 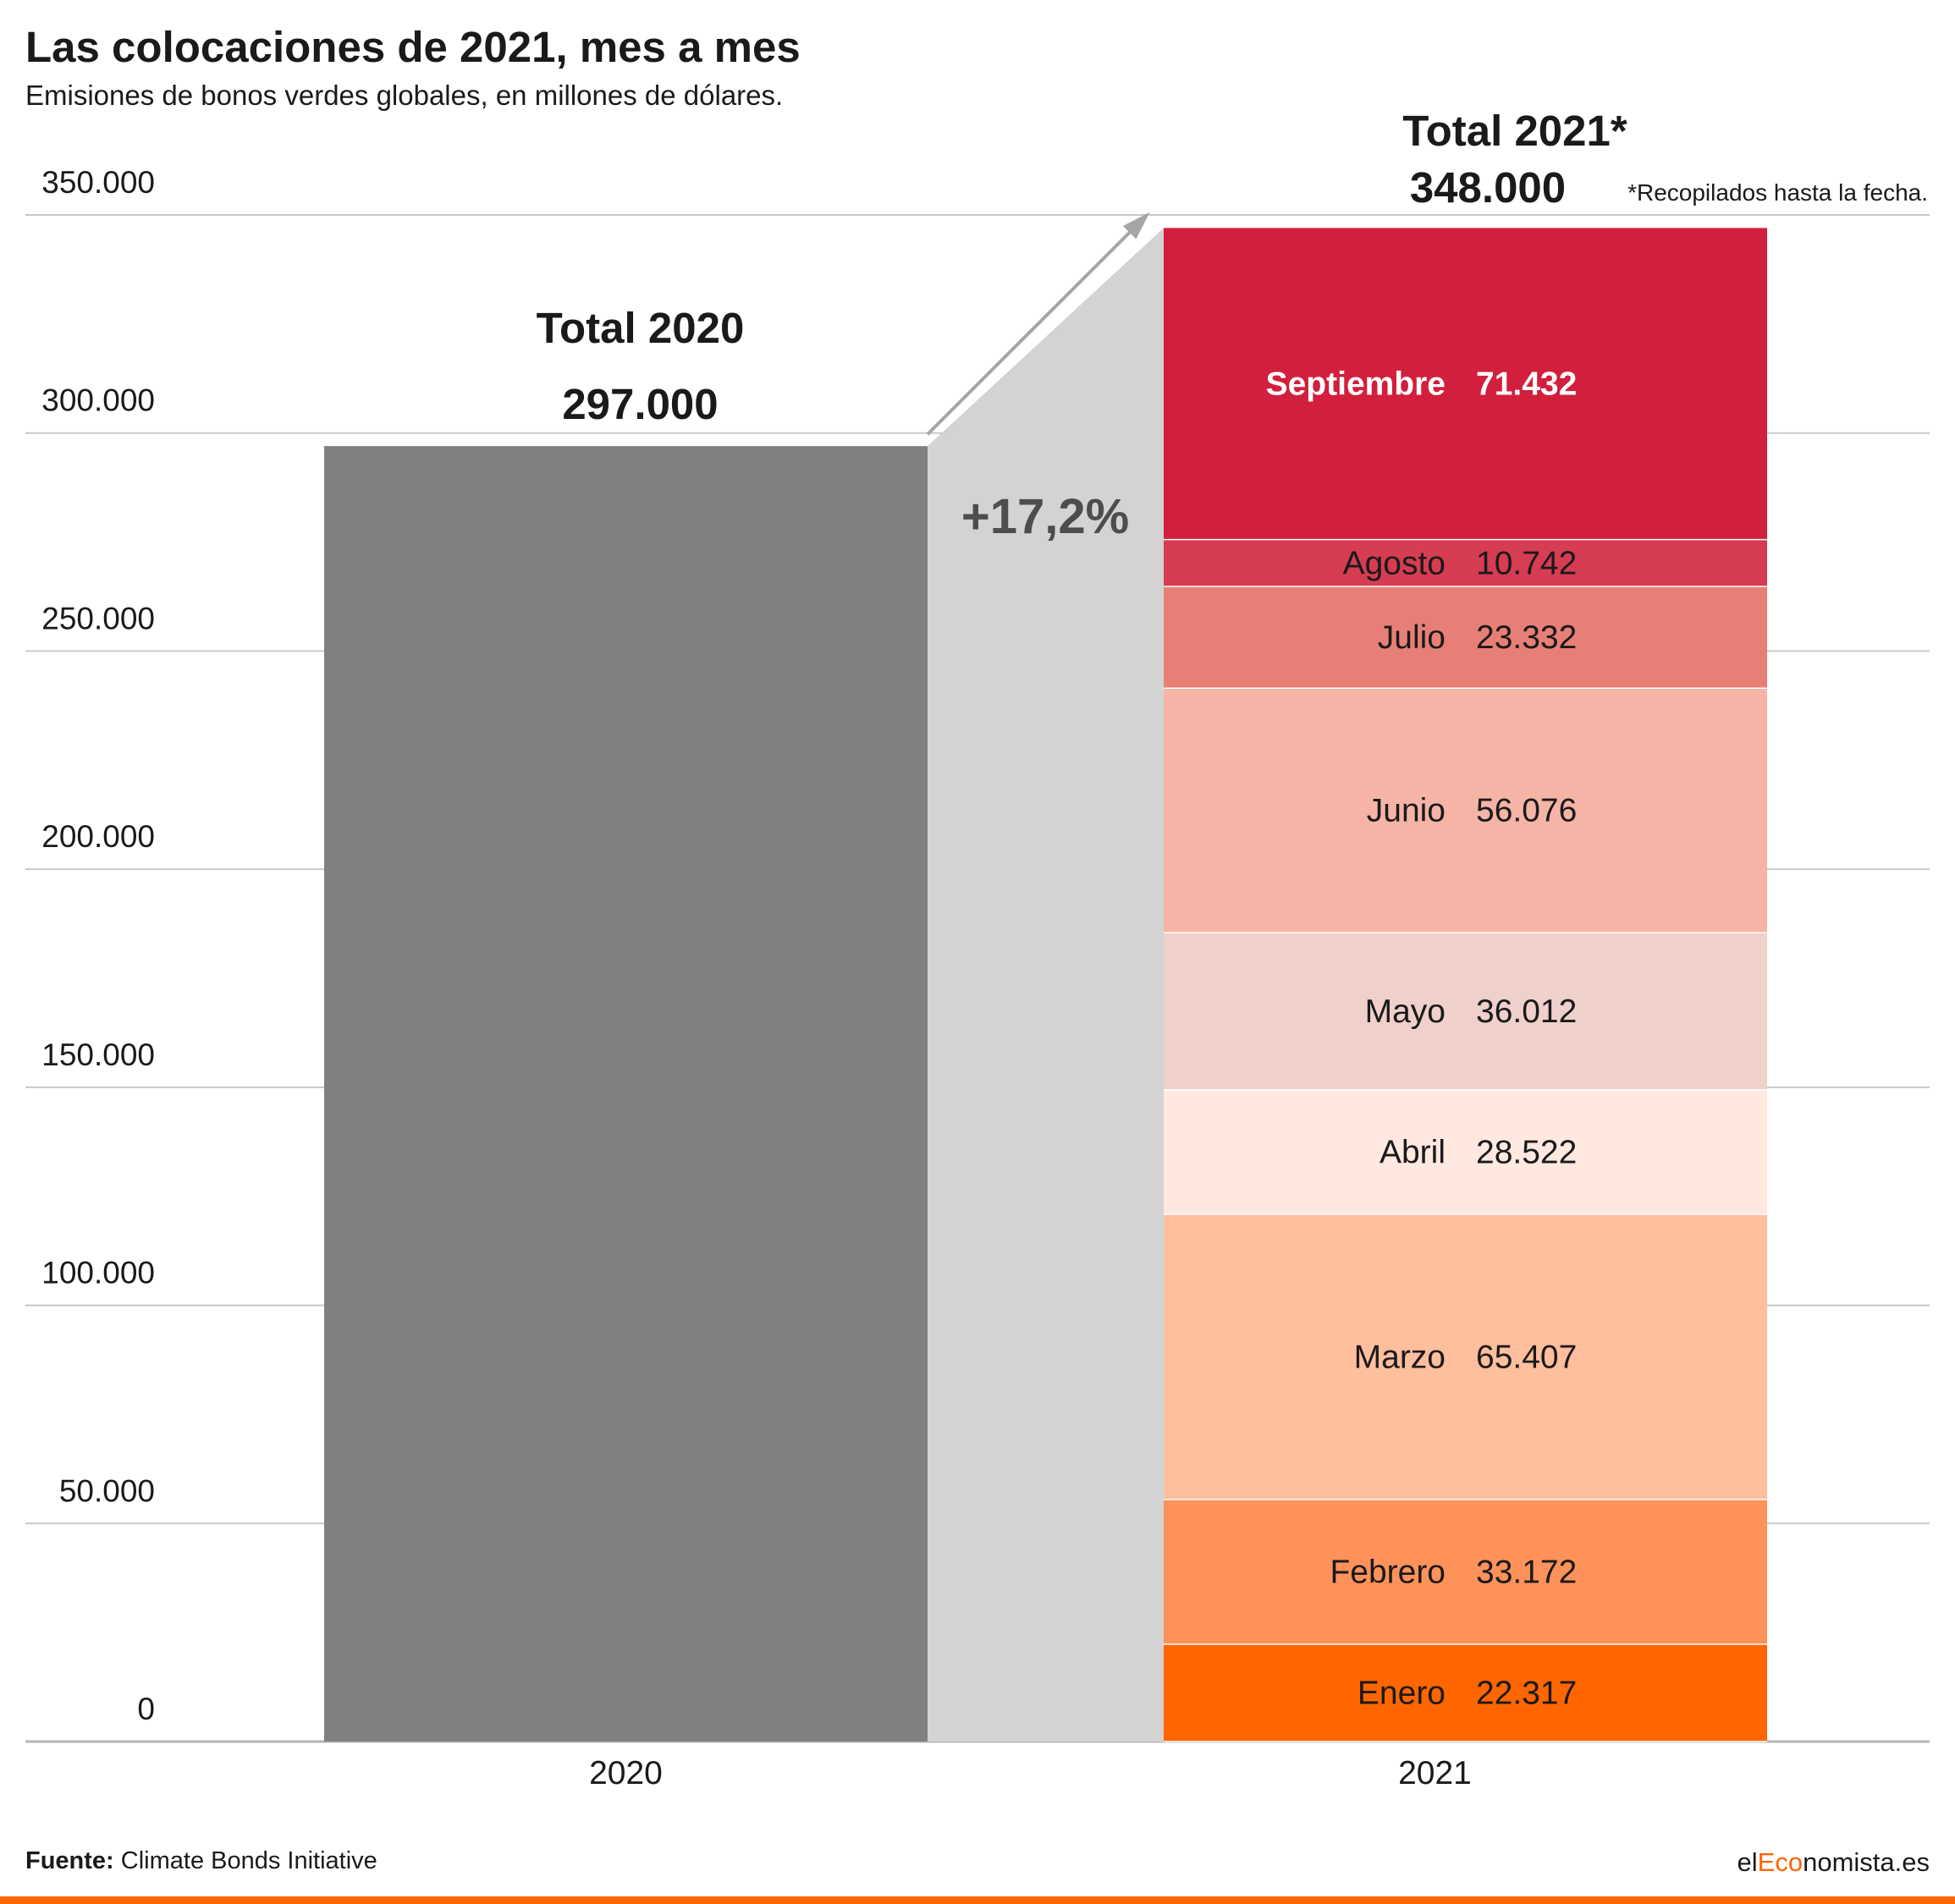 What do you see at coordinates (1465, 1692) in the screenshot?
I see `bar-segment-enero` at bounding box center [1465, 1692].